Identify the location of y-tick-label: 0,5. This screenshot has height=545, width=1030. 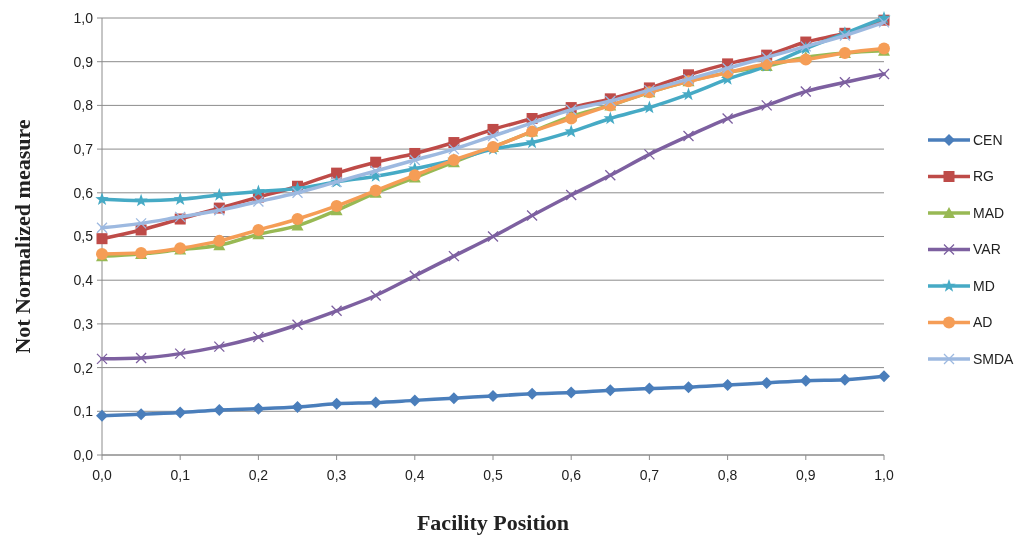
(83, 236).